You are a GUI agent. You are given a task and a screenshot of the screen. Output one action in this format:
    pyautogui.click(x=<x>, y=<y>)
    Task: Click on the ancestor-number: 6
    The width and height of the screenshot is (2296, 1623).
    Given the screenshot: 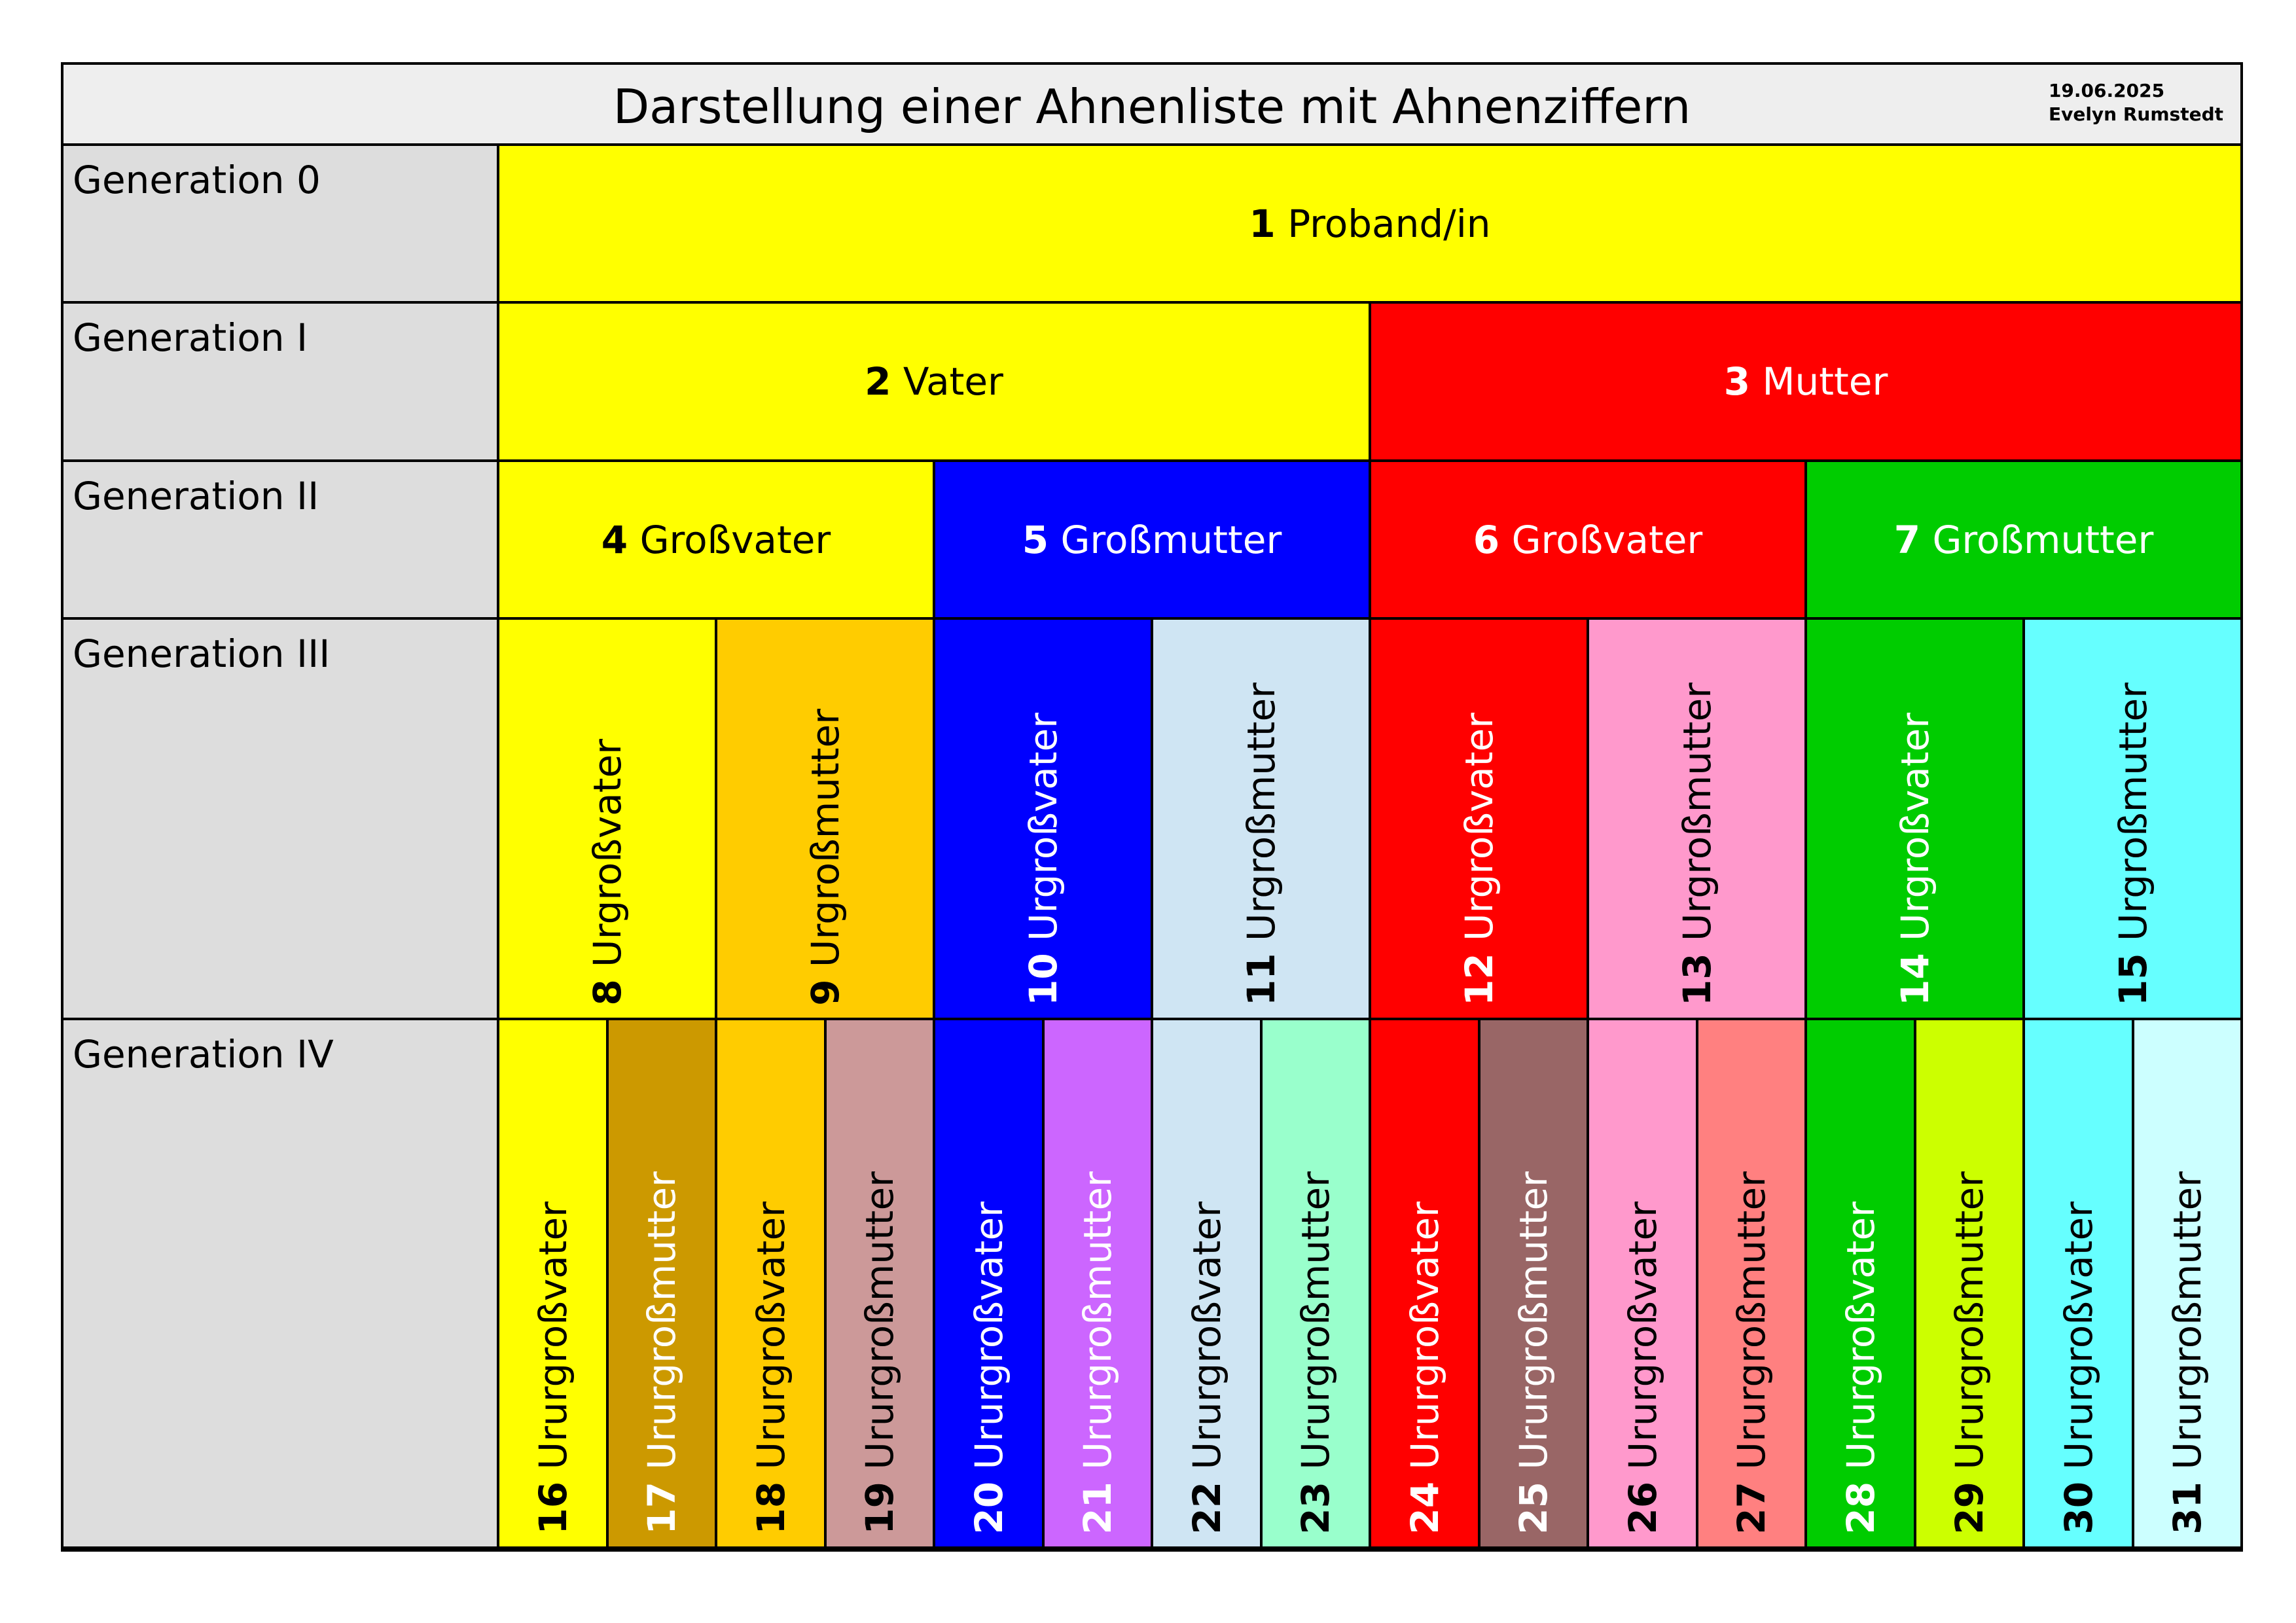 What is the action you would take?
    pyautogui.click(x=1486, y=539)
    